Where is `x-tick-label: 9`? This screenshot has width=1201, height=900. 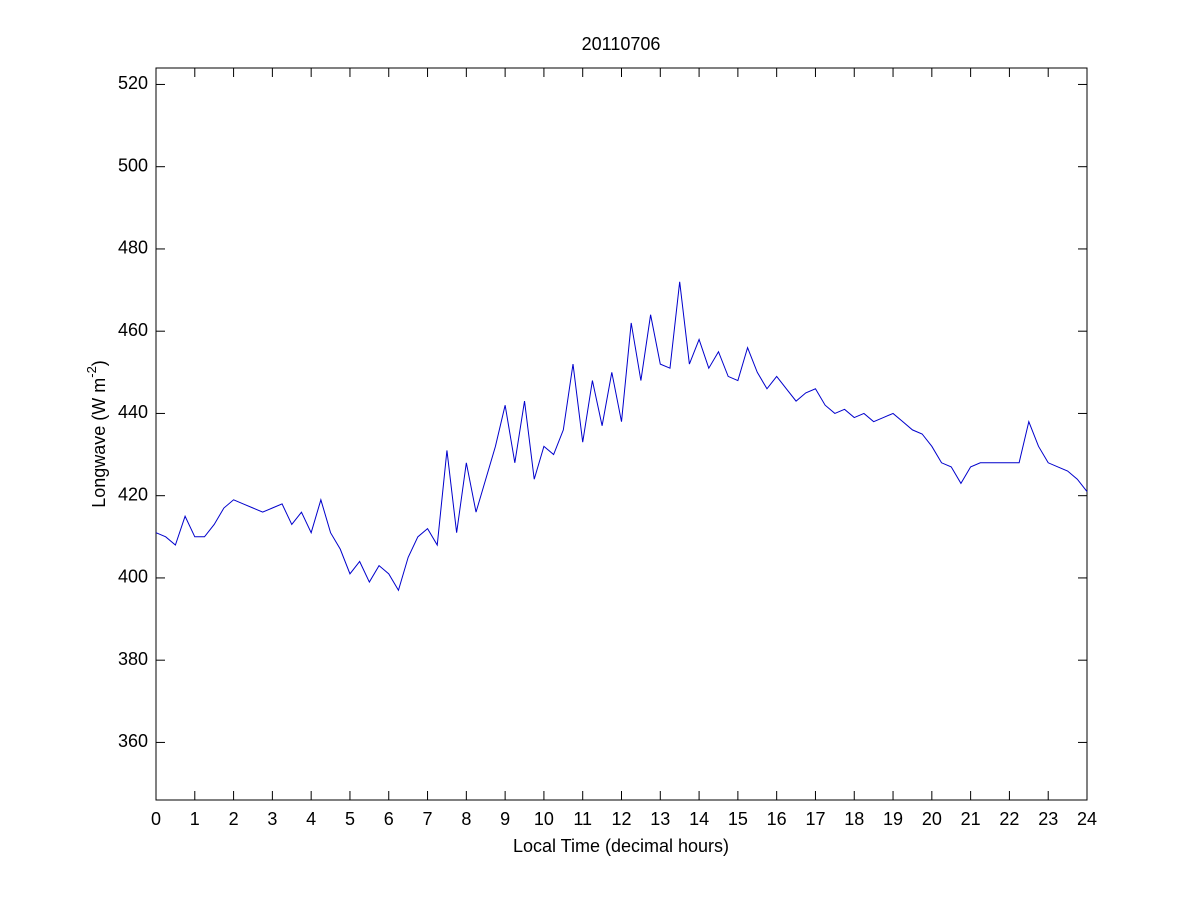 x-tick-label: 9 is located at coordinates (505, 819).